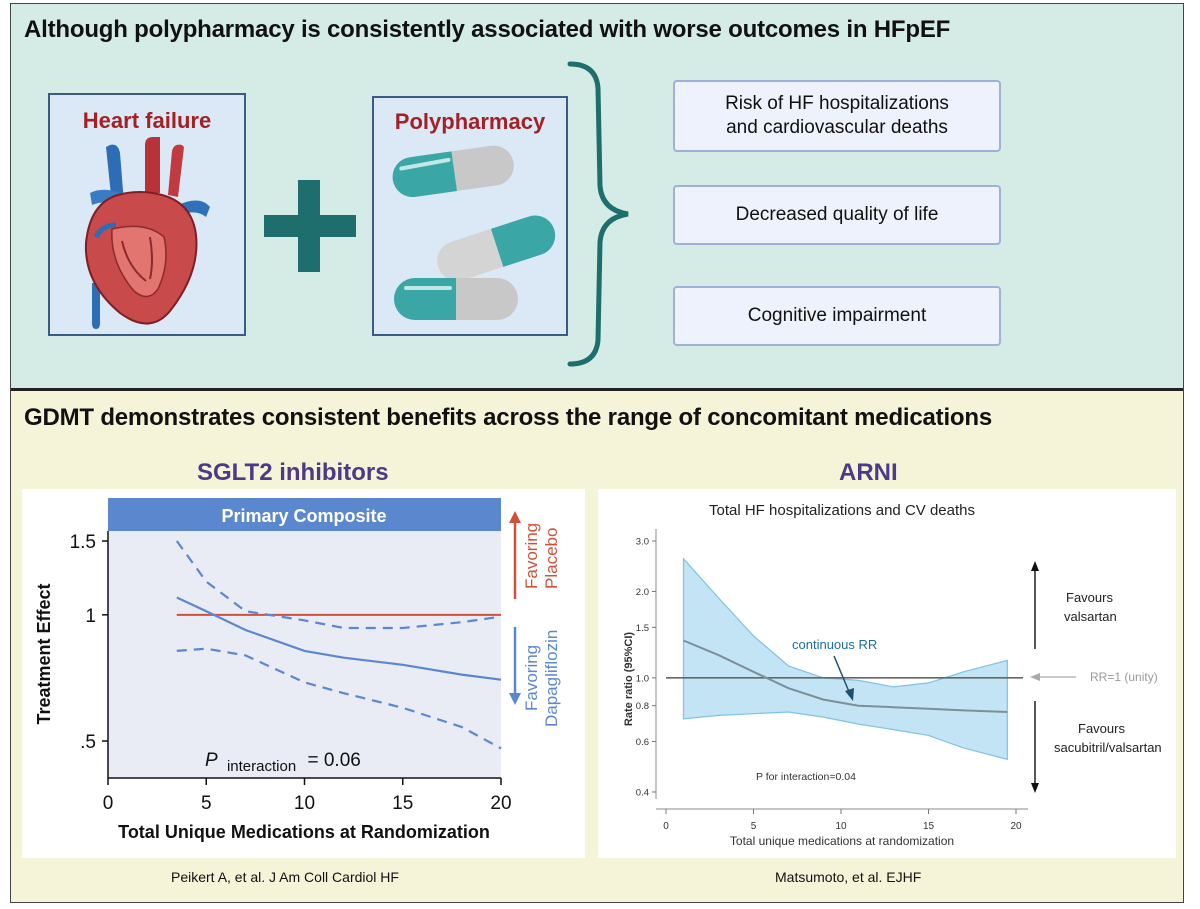 The width and height of the screenshot is (1200, 909). What do you see at coordinates (147, 120) in the screenshot?
I see `heart-failure-title: Heart failure` at bounding box center [147, 120].